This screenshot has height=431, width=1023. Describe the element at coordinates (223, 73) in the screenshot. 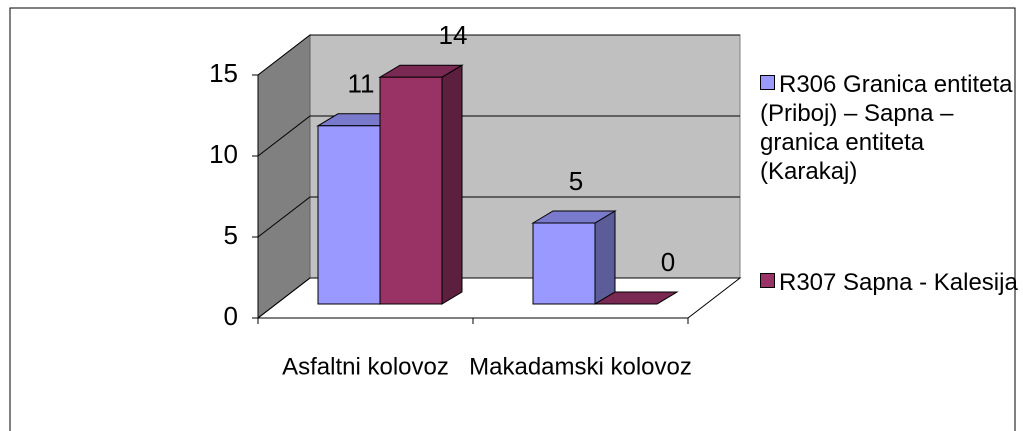

I see `y-tick-label: 15` at that location.